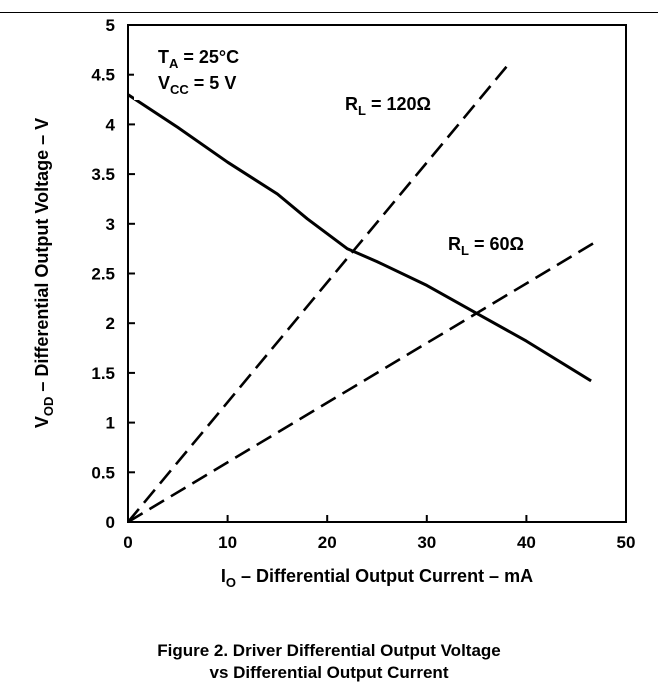 The height and width of the screenshot is (696, 658). What do you see at coordinates (379, 533) in the screenshot?
I see `x-axis-ticks: 0 10 20 30 40 50` at bounding box center [379, 533].